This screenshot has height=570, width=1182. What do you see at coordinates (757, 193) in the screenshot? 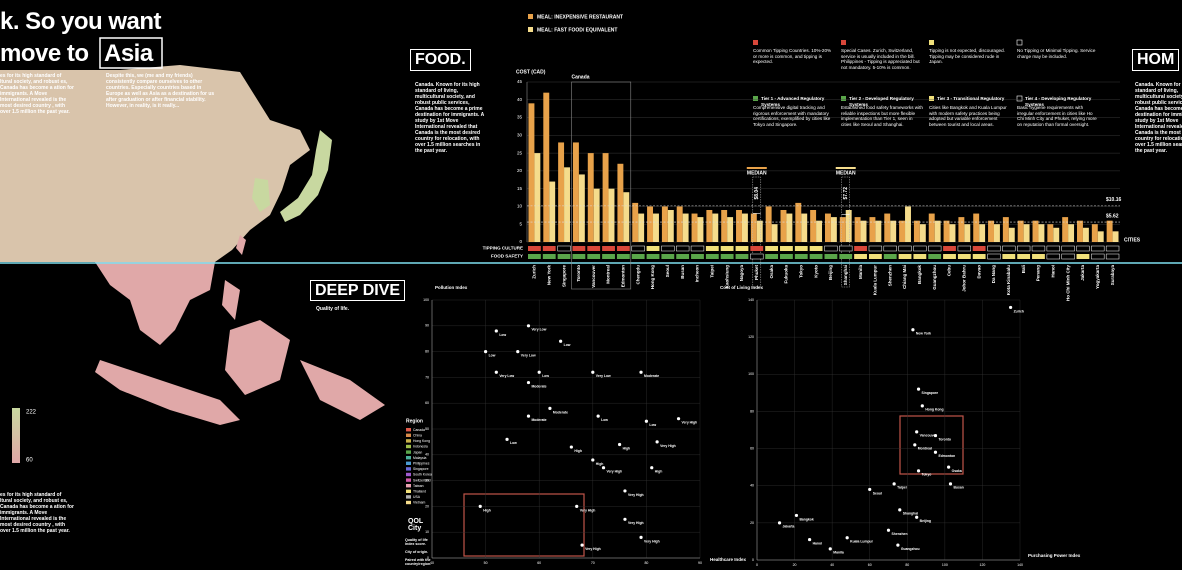
I see `median-value: $8.04` at bounding box center [757, 193].